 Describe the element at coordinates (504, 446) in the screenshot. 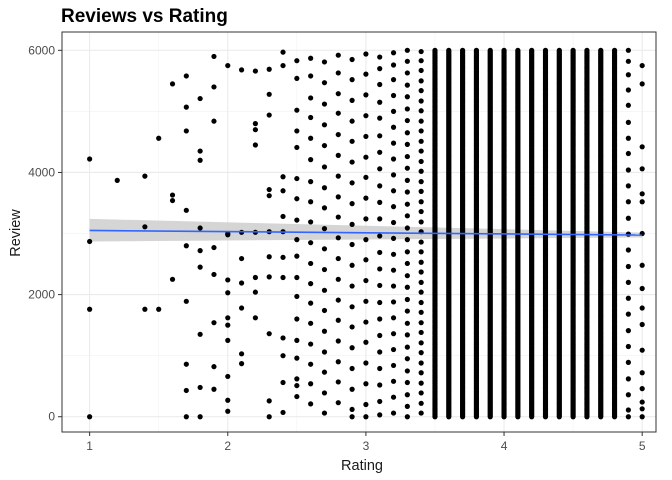

I see `x-tick-label: 4` at that location.